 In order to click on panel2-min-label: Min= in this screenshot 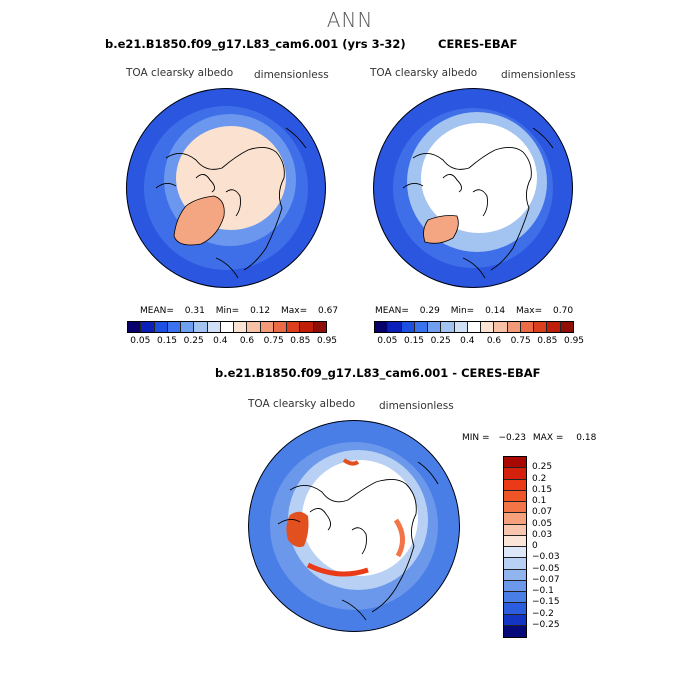, I will do `click(462, 311)`.